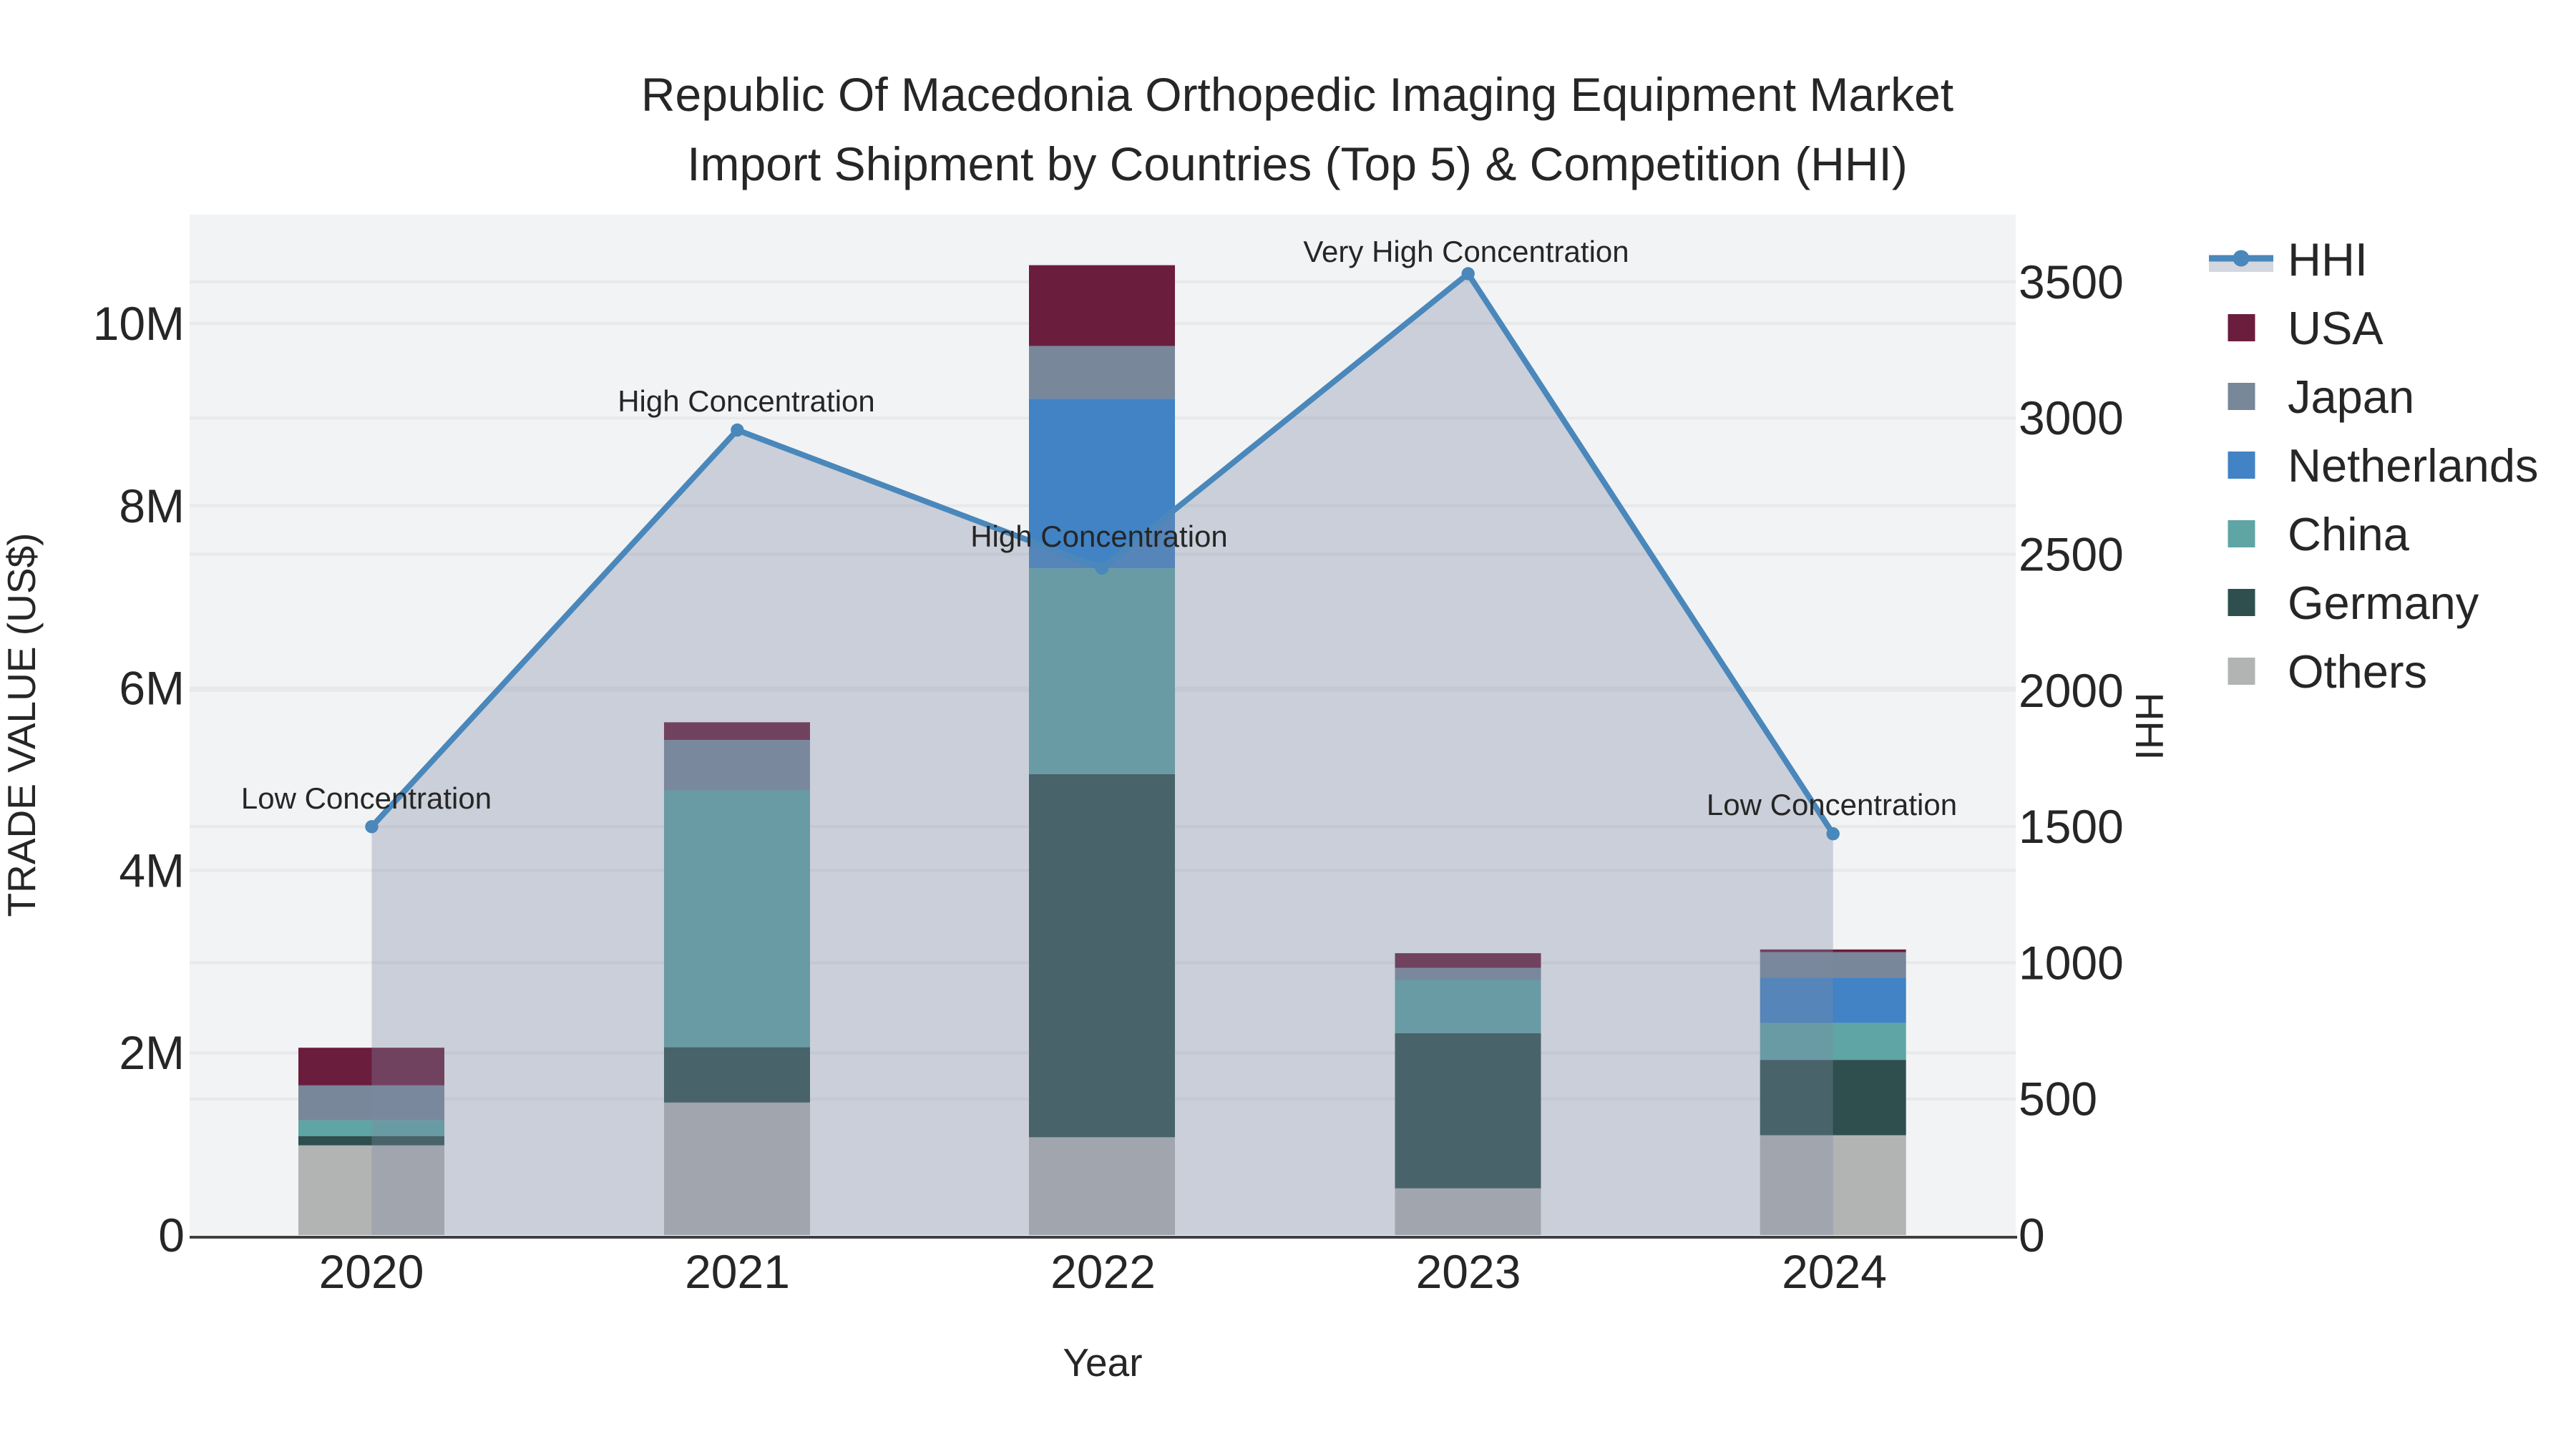 The width and height of the screenshot is (2576, 1449). I want to click on svg-text: 2500, so click(2071, 554).